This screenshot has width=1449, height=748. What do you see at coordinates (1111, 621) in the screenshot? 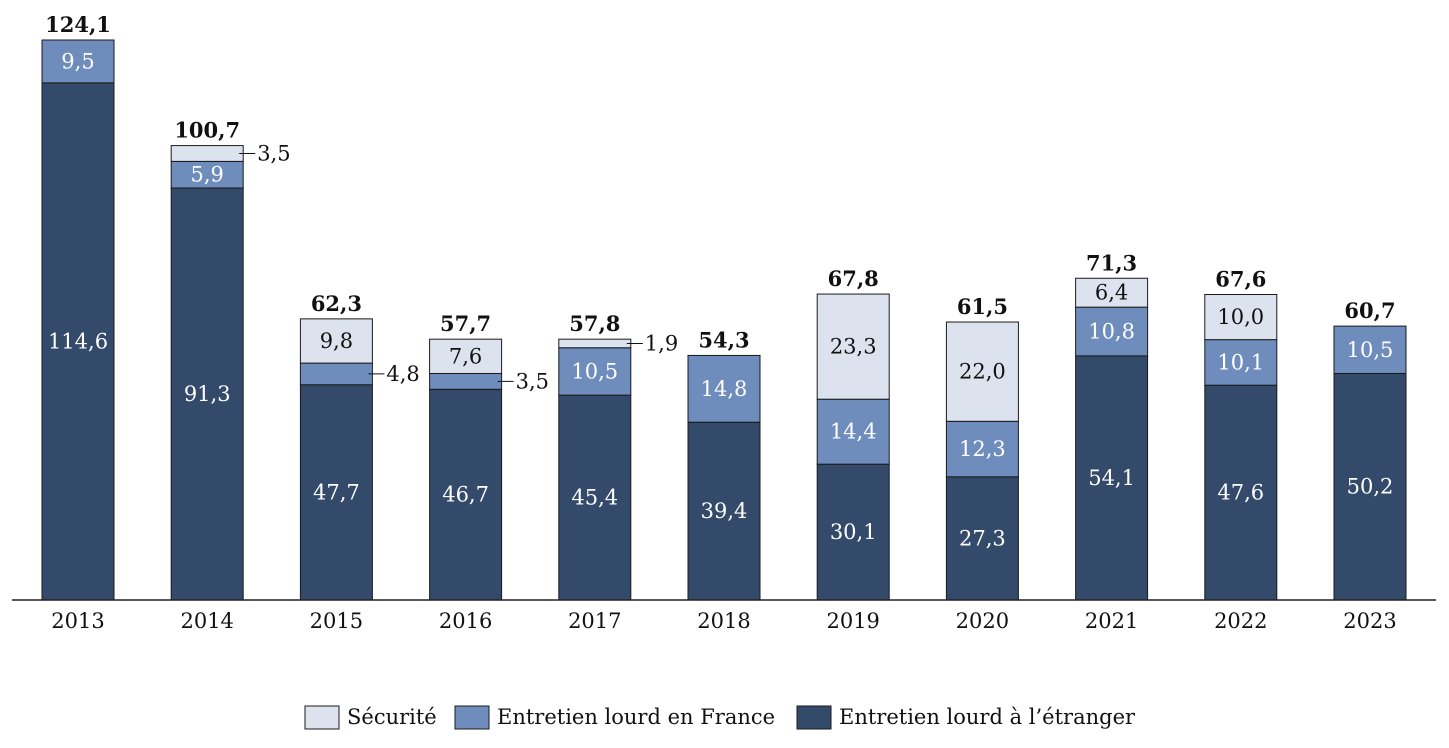
I see `x-tick-label: 2021` at bounding box center [1111, 621].